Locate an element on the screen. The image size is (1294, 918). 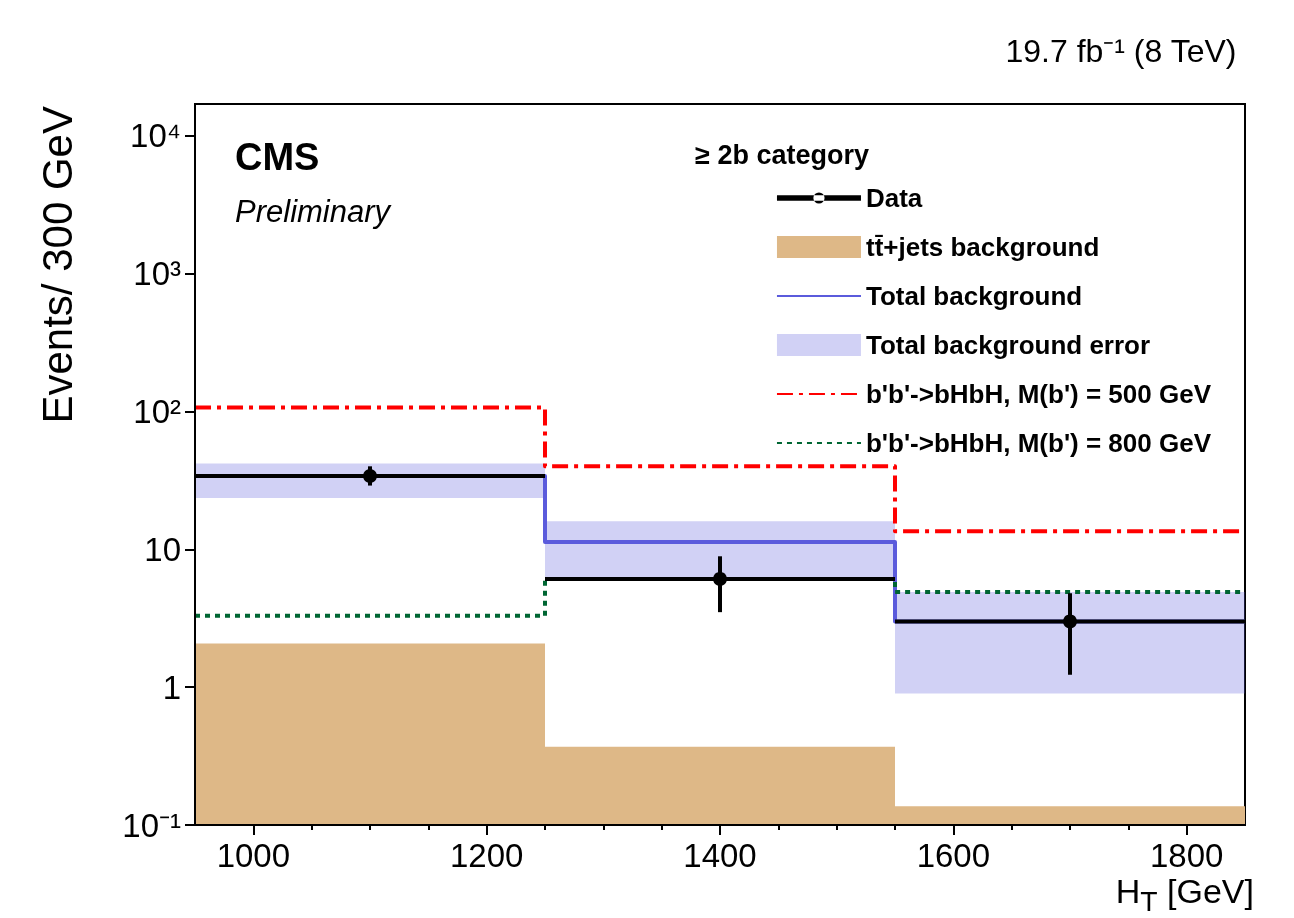
legend-label: Data is located at coordinates (894, 198).